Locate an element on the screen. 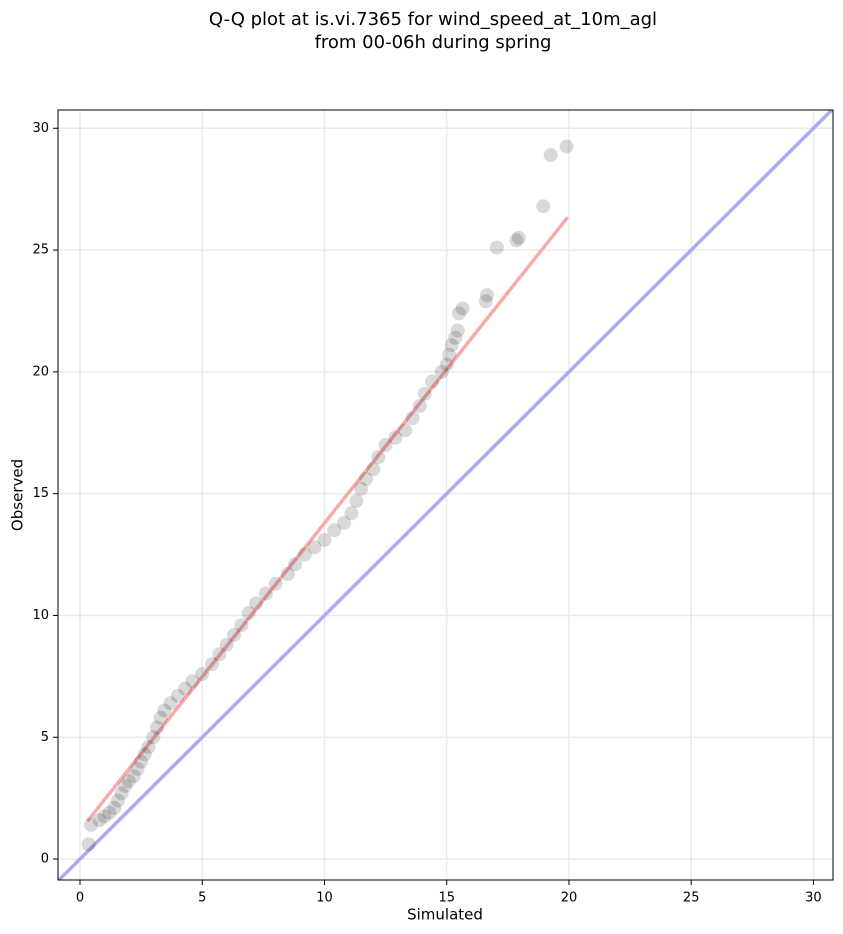 Image resolution: width=843 pixels, height=934 pixels. y-tick-label: 0 is located at coordinates (45, 859).